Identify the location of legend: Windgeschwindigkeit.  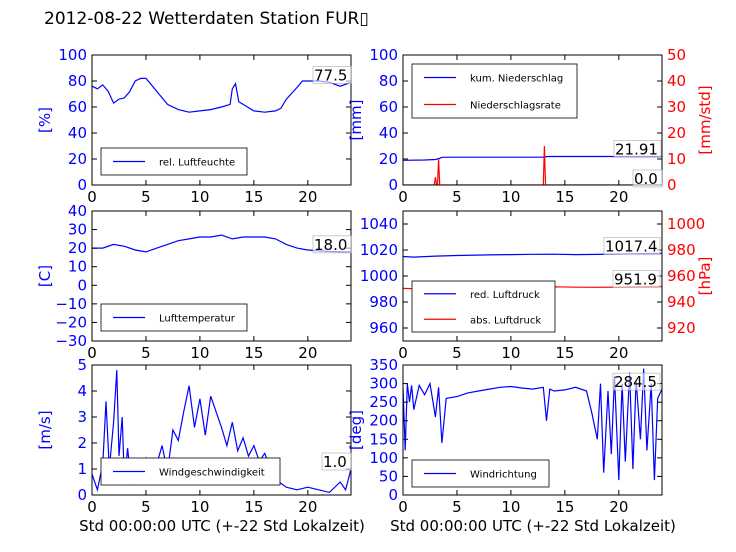
(190, 471).